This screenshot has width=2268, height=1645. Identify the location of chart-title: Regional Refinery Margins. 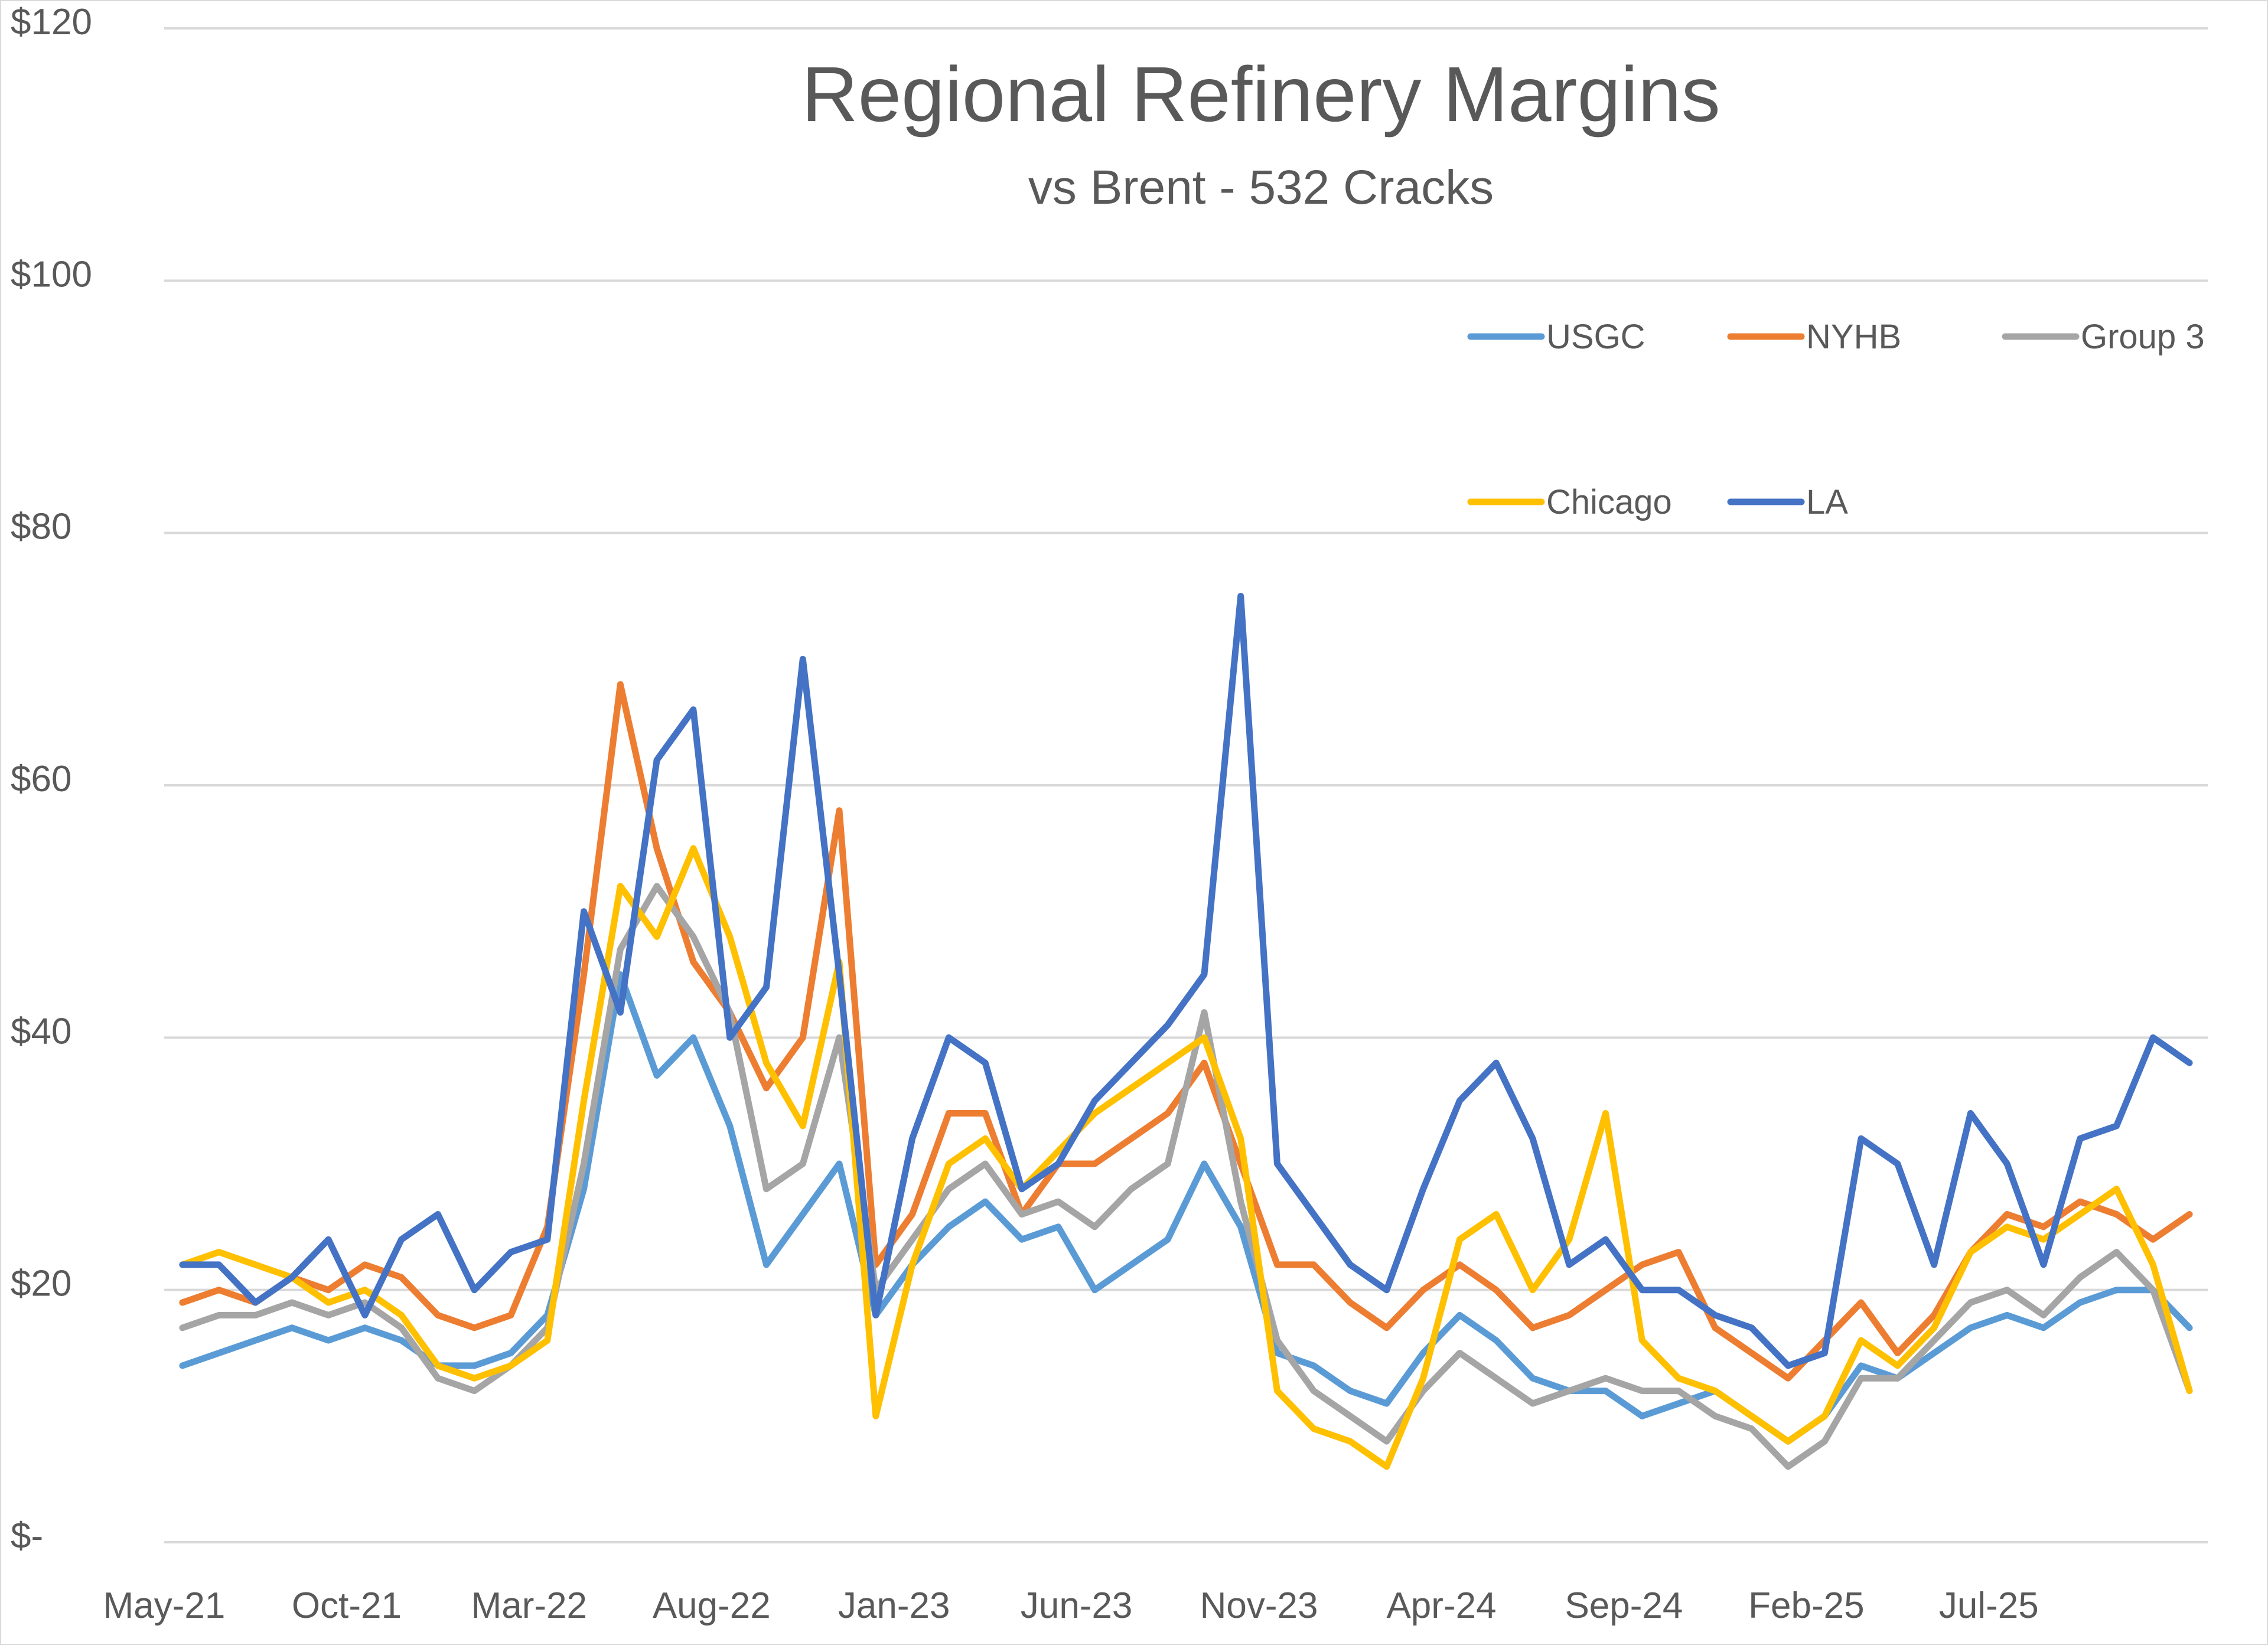
(1260, 94).